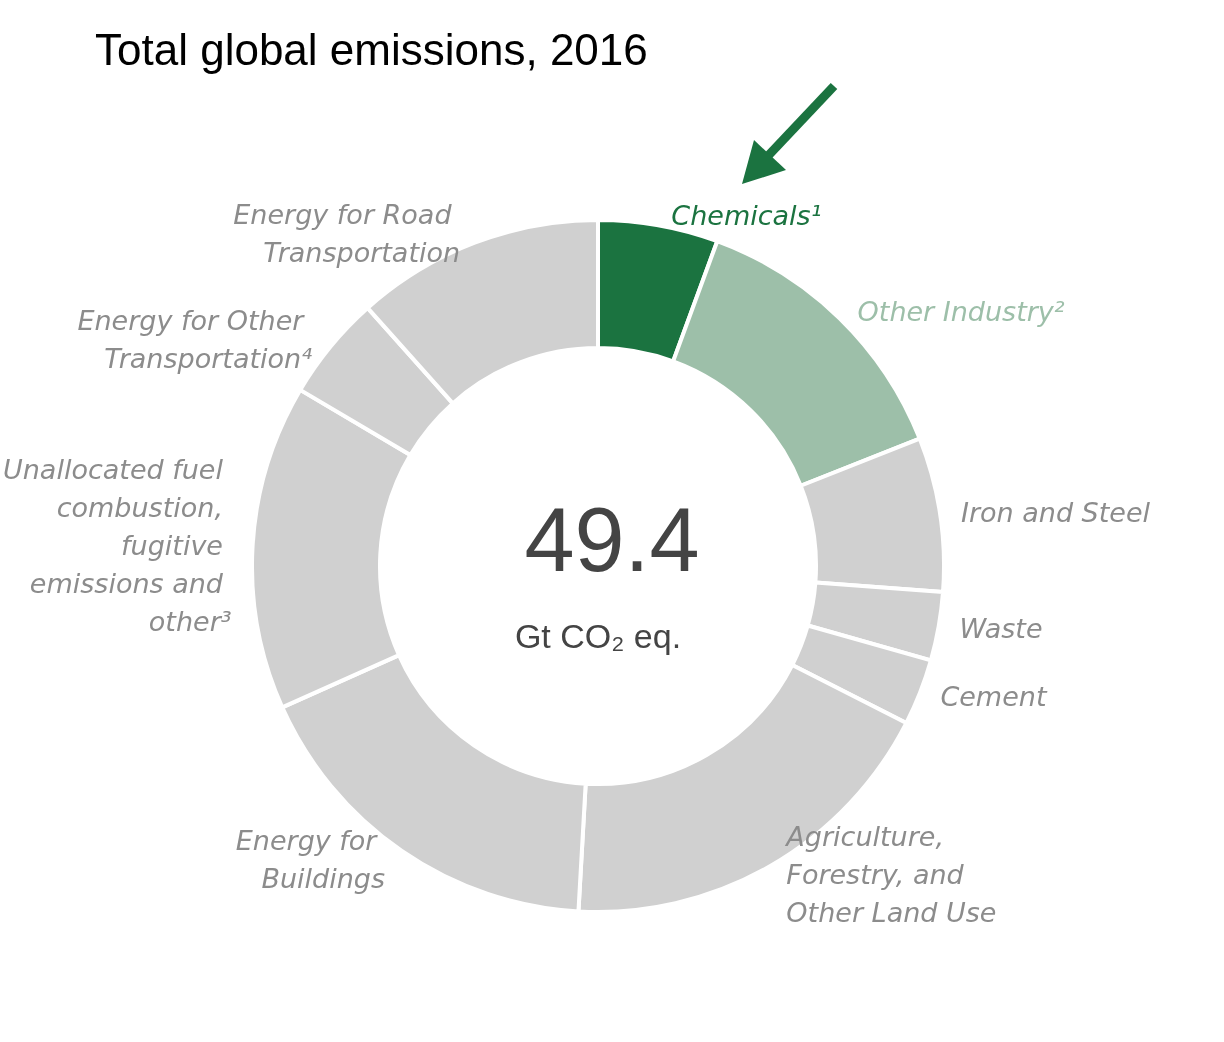  Describe the element at coordinates (310, 859) in the screenshot. I see `slice-label: Energy for Buildings` at that location.